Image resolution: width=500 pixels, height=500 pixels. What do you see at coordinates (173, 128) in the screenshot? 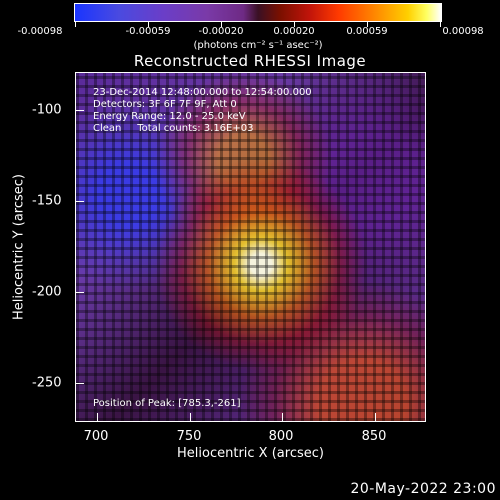
I see `info-method-counts: Clean Total counts: 3.16E+03` at bounding box center [173, 128].